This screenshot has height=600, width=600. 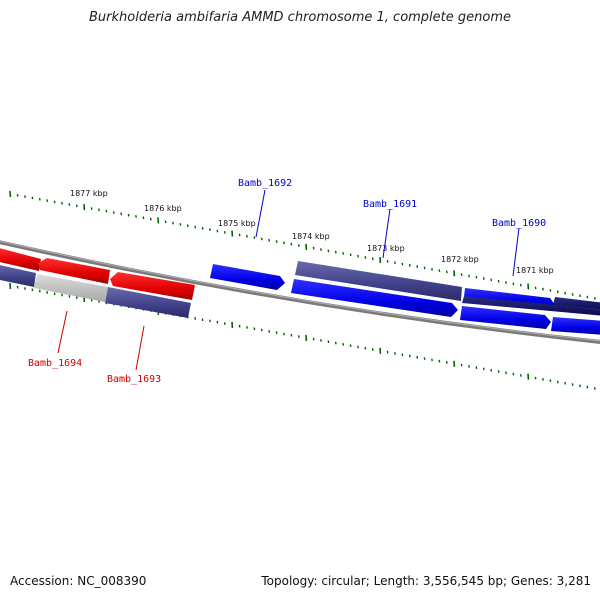 I want to click on gene-feature-slate-upper, so click(x=378, y=281).